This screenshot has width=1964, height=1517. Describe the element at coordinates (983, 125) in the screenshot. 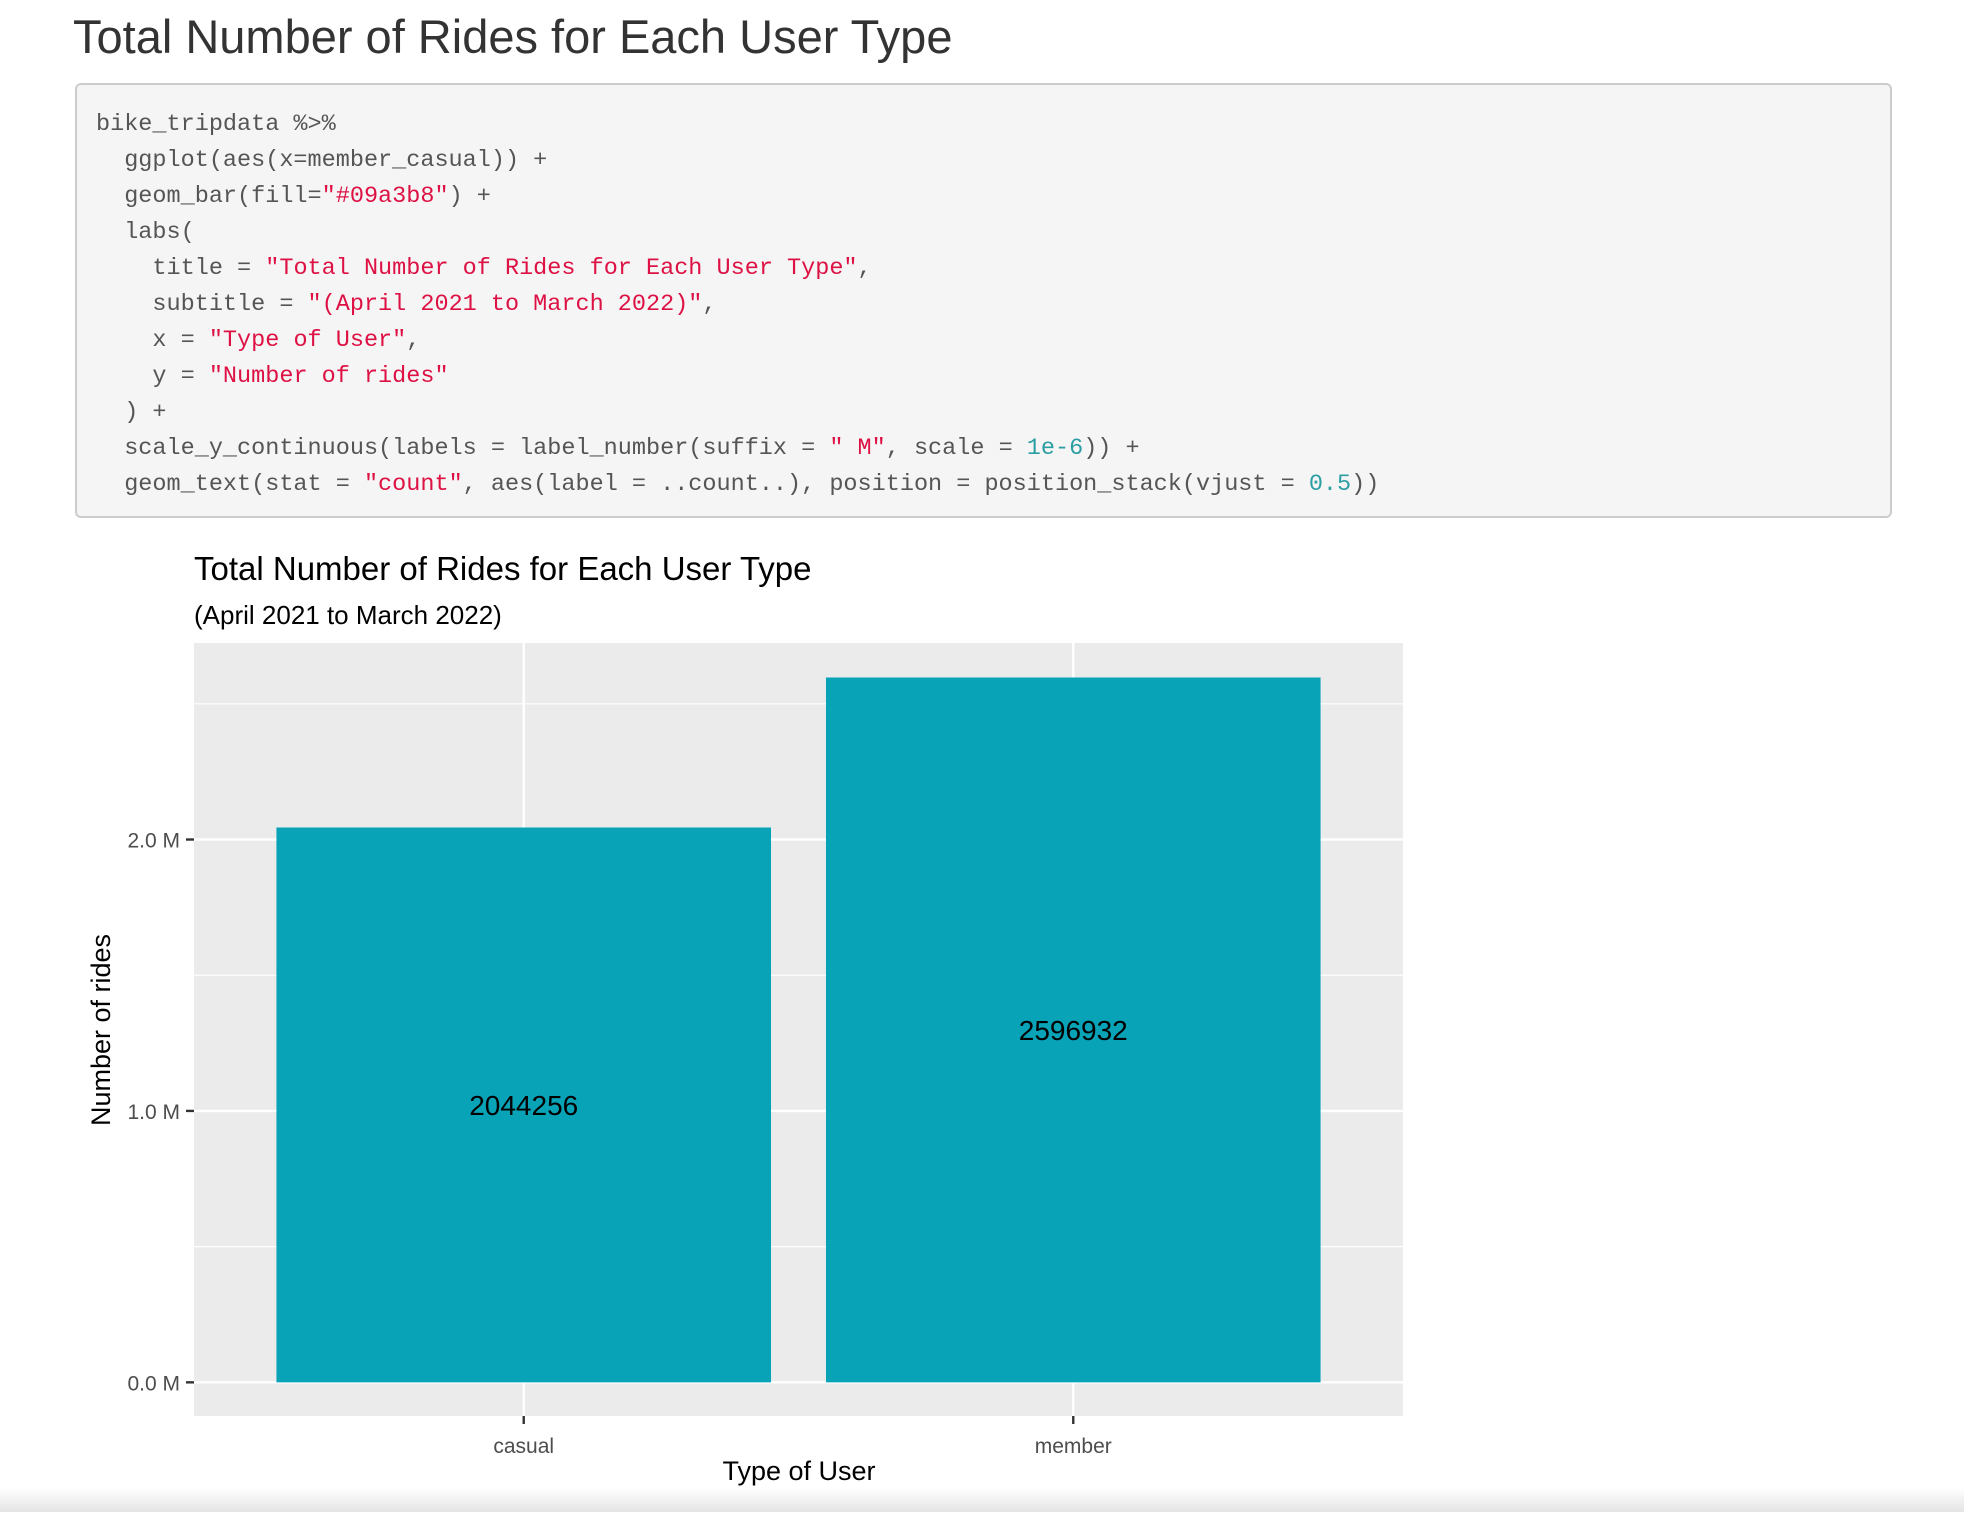

I see `code-line: bike_tripdata %>%` at that location.